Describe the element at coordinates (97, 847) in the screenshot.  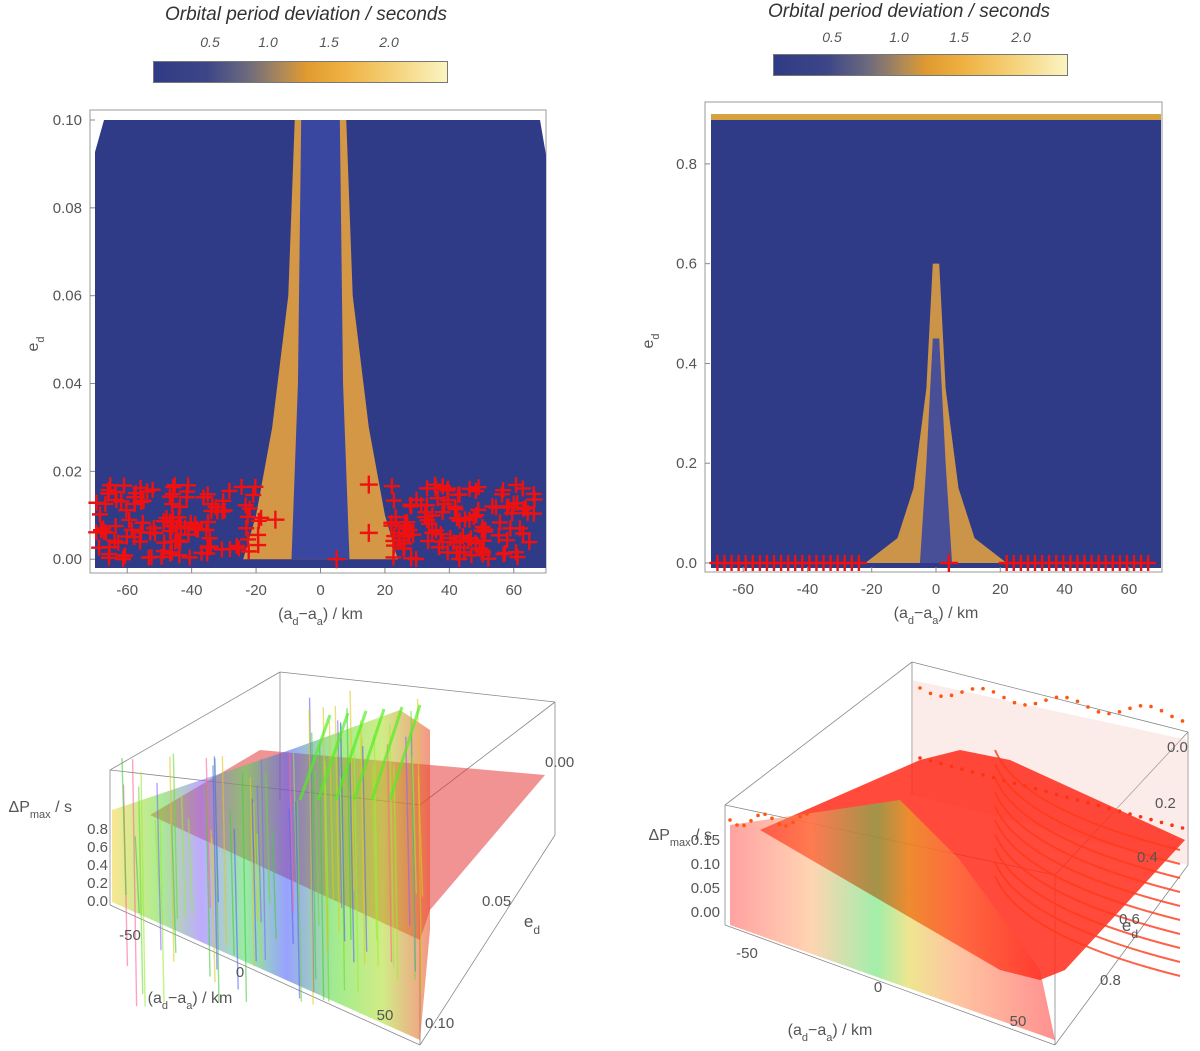
I see `z-tick-label: 0.6` at that location.